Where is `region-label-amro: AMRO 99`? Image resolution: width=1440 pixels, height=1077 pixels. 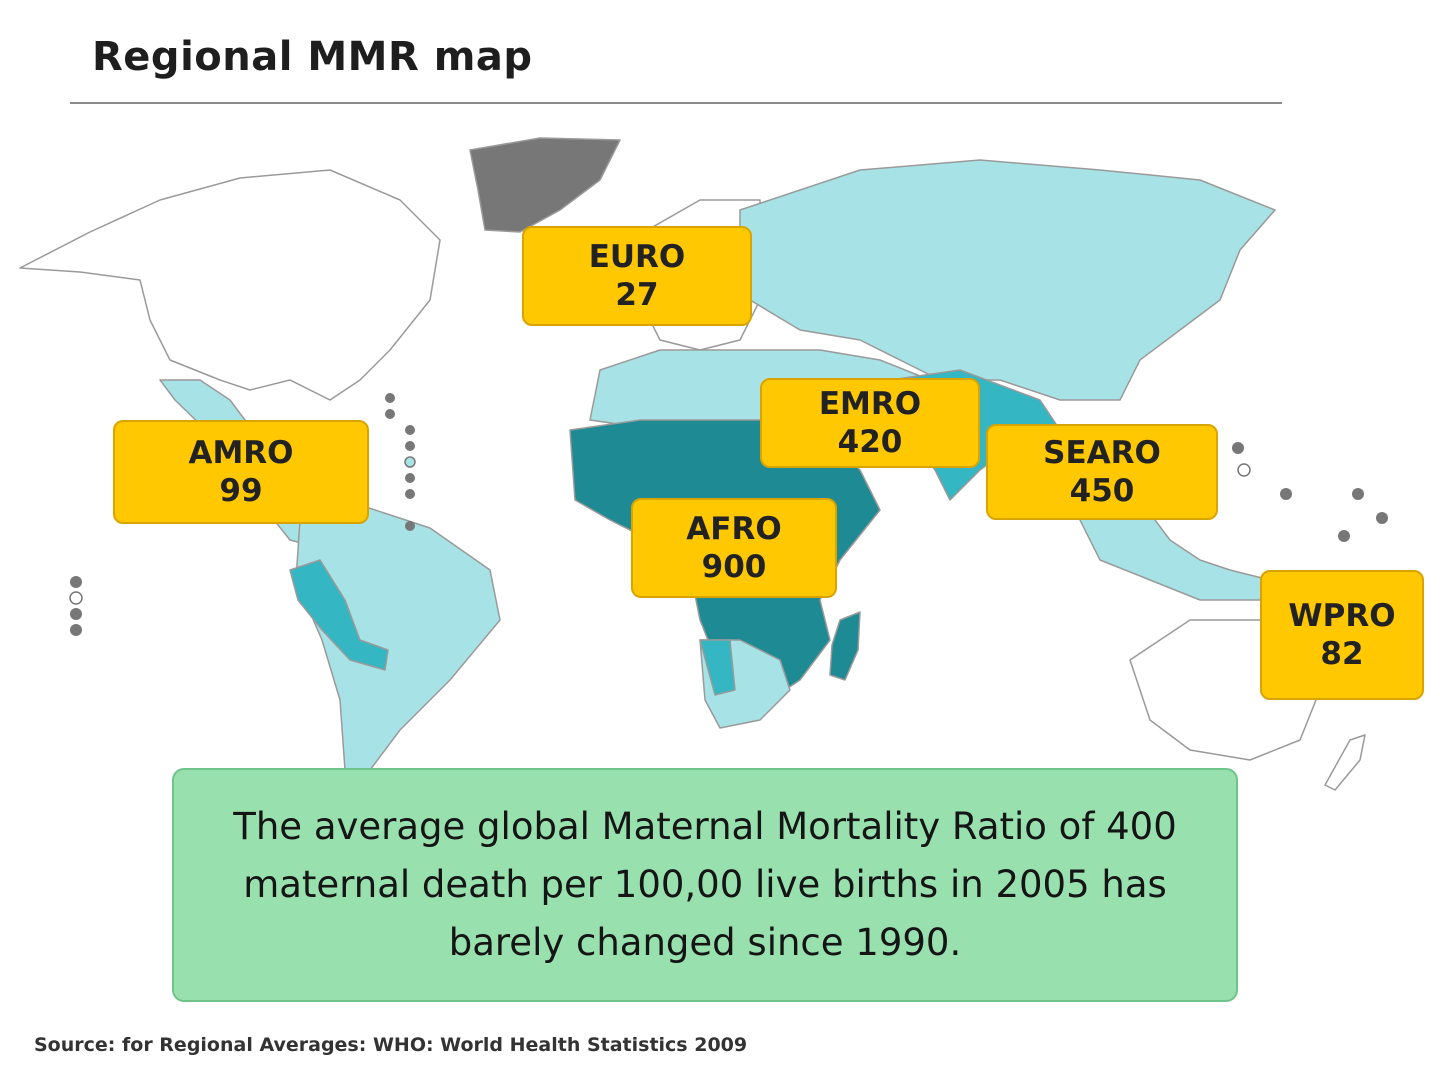 region-label-amro: AMRO 99 is located at coordinates (241, 472).